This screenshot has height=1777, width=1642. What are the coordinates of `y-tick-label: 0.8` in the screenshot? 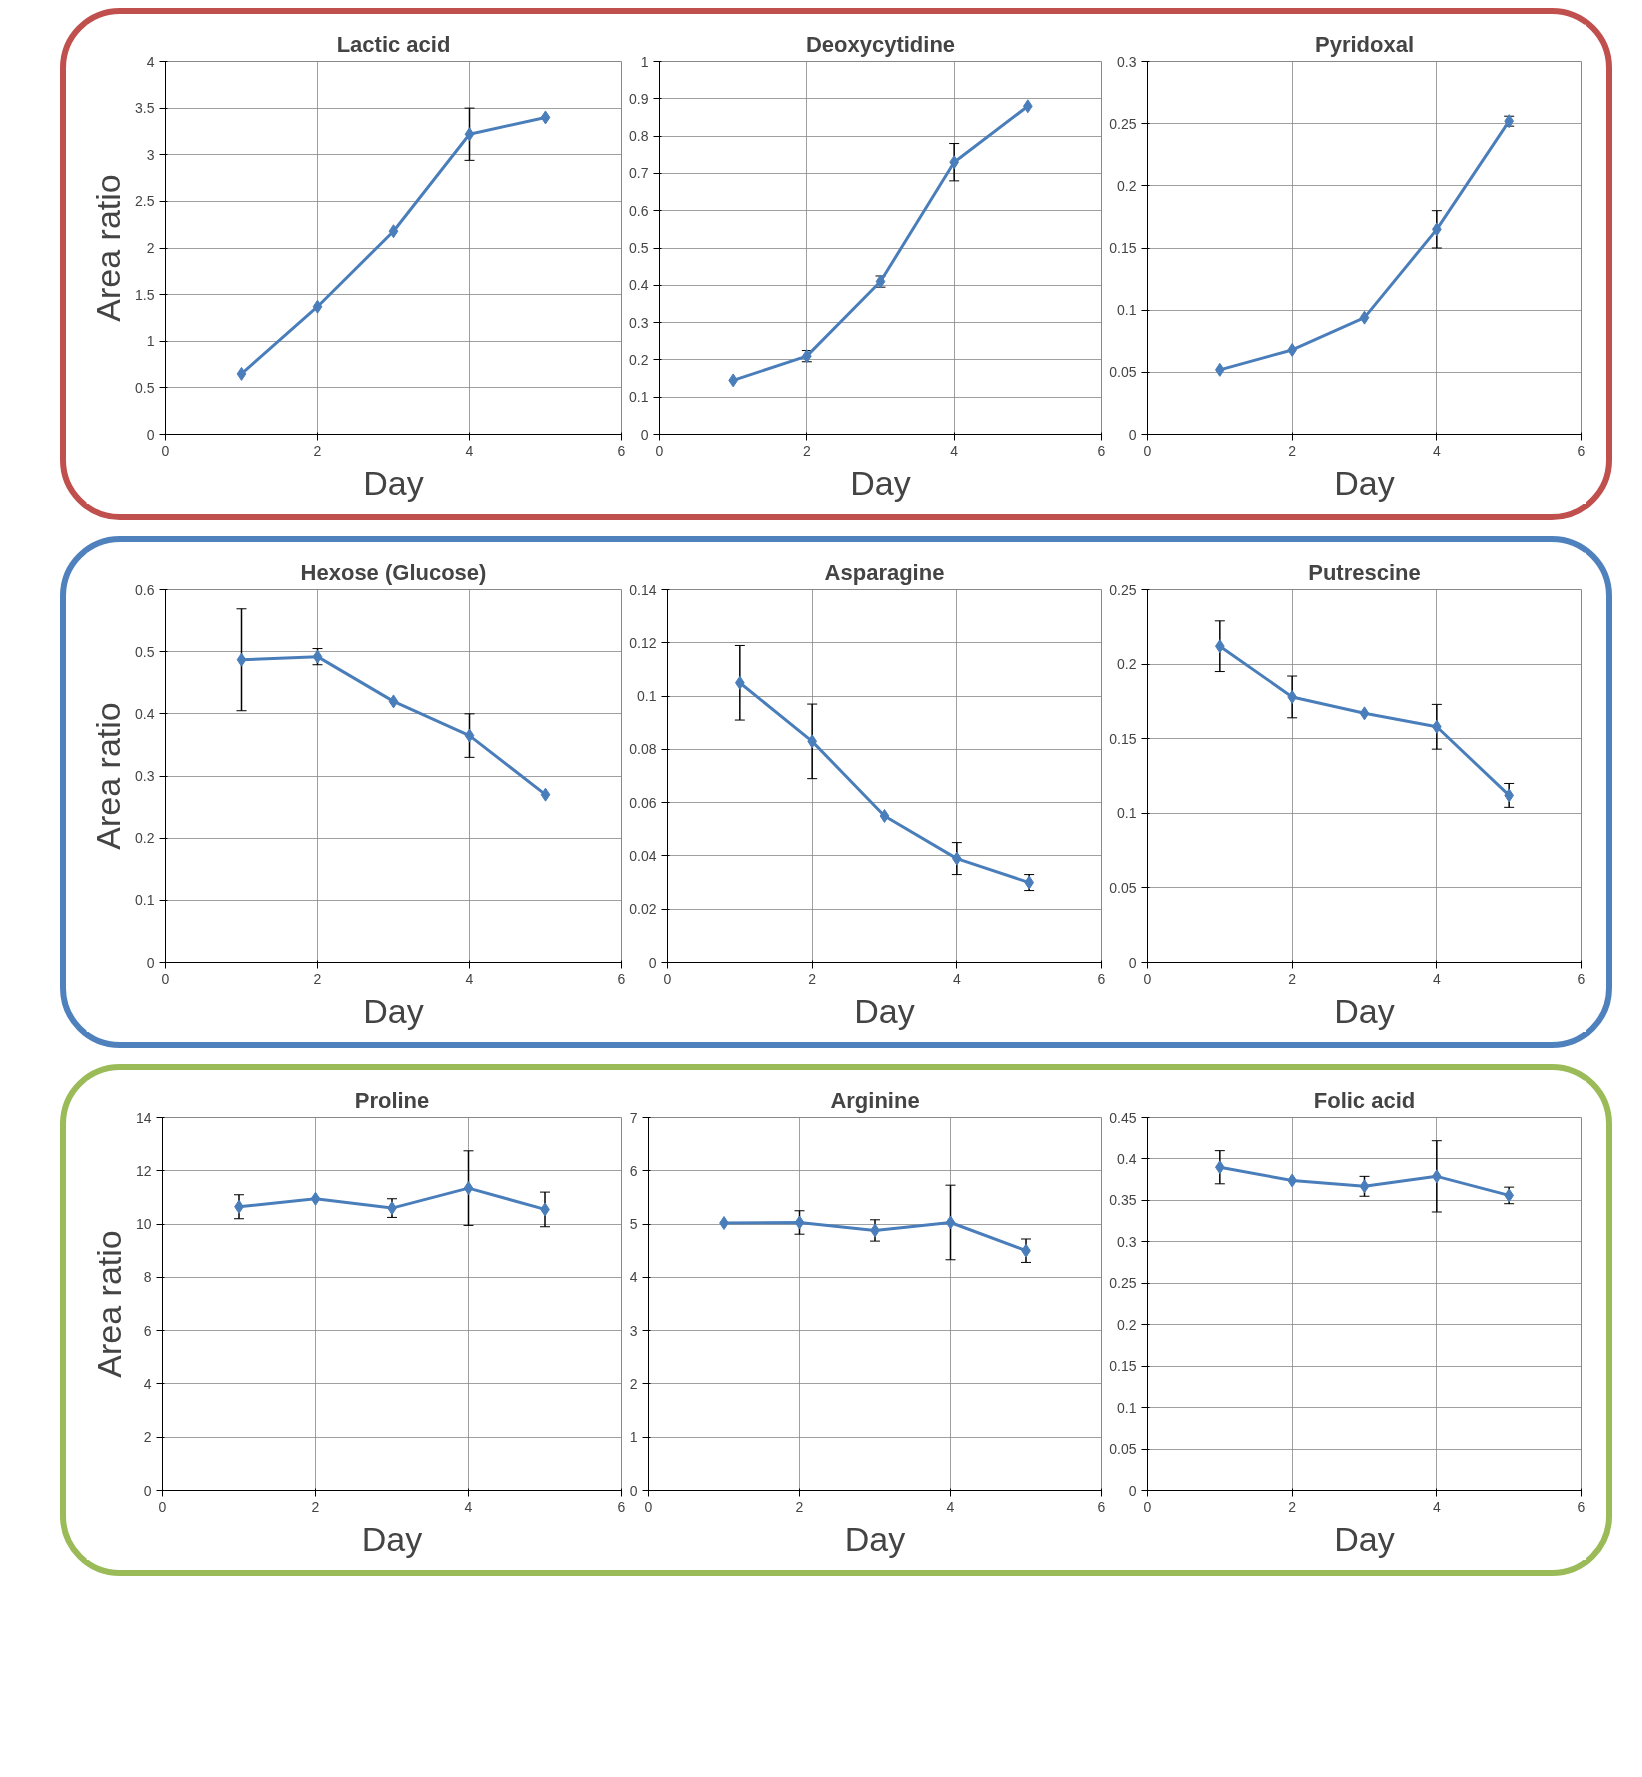 It's located at (639, 136).